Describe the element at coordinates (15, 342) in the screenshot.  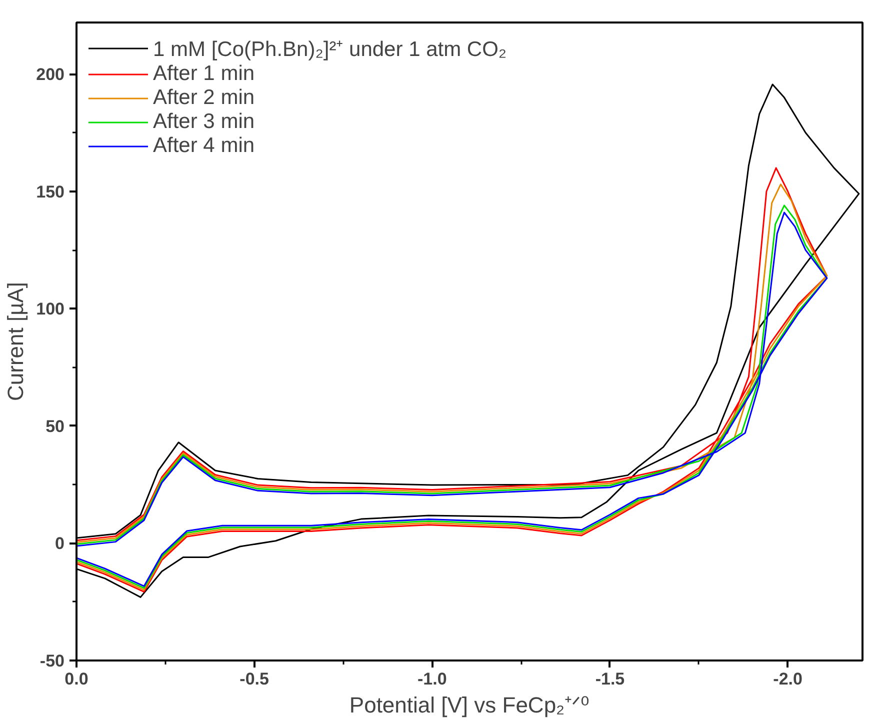
I see `y-axis-title: Current [µA]` at that location.